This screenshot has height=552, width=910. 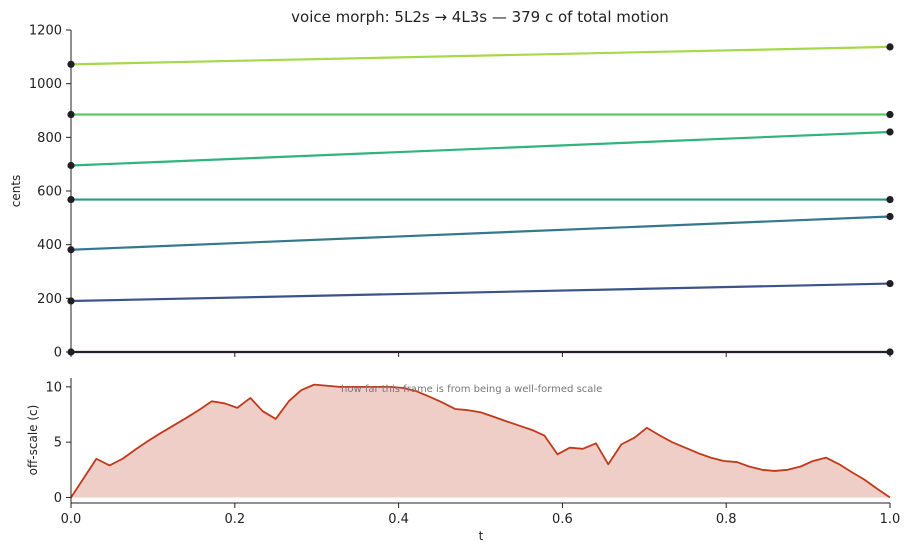 I want to click on bottom-x-tick-label-2: 0.4, so click(x=398, y=519).